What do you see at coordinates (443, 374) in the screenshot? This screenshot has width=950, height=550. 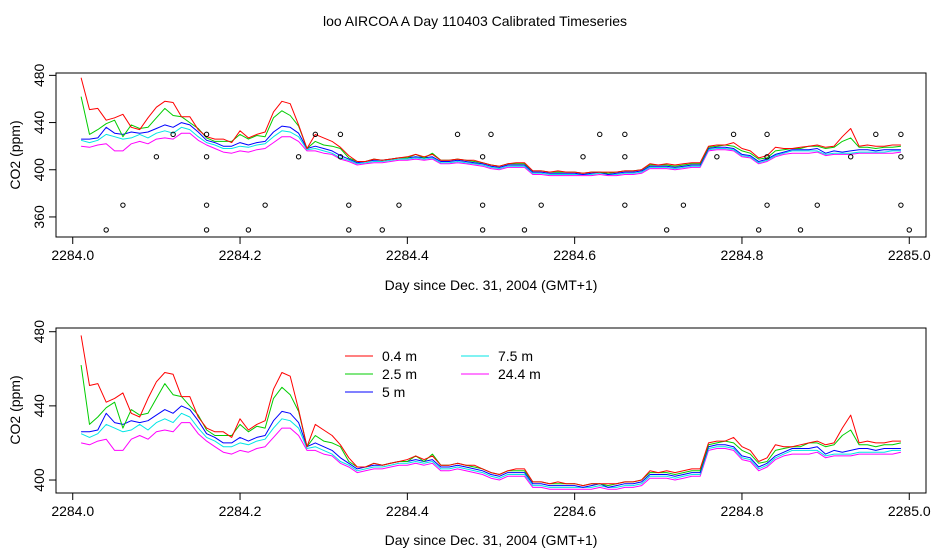 I see `legend: 0.4 m 2.5 m 5 m 7.5 m 24.4 m` at bounding box center [443, 374].